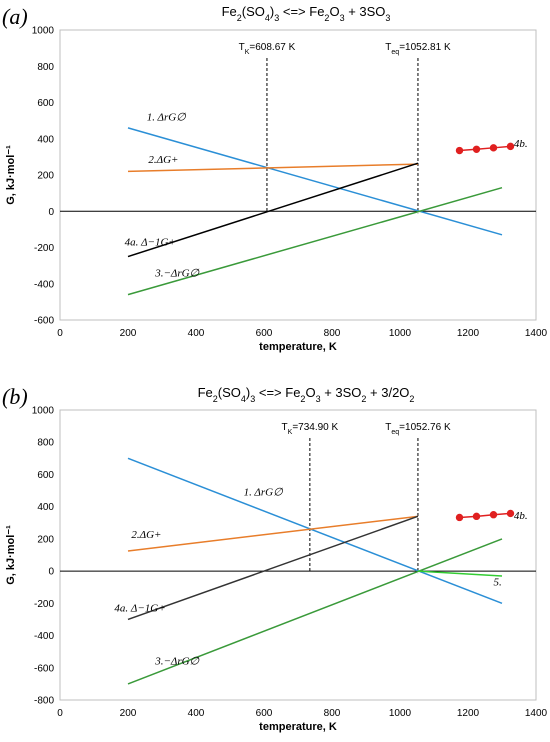  I want to click on series-label: 4a. Δ−1G+, so click(139, 608).